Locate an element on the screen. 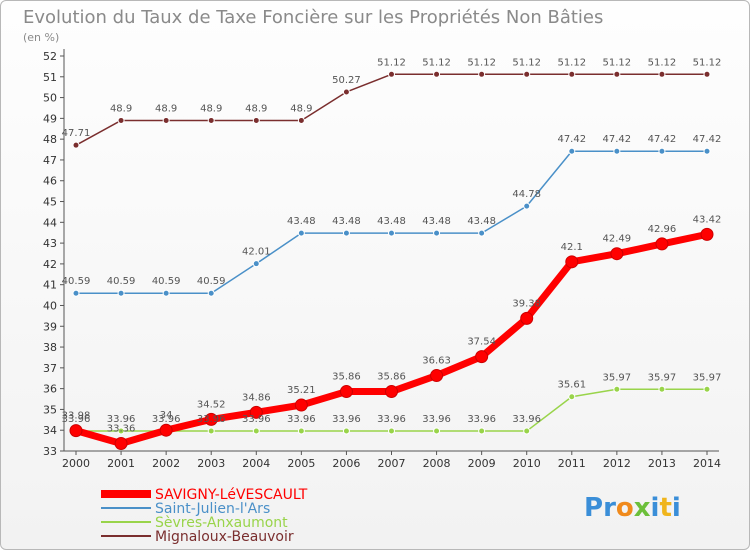 The height and width of the screenshot is (551, 750). logo-letter: r is located at coordinates (609, 508).